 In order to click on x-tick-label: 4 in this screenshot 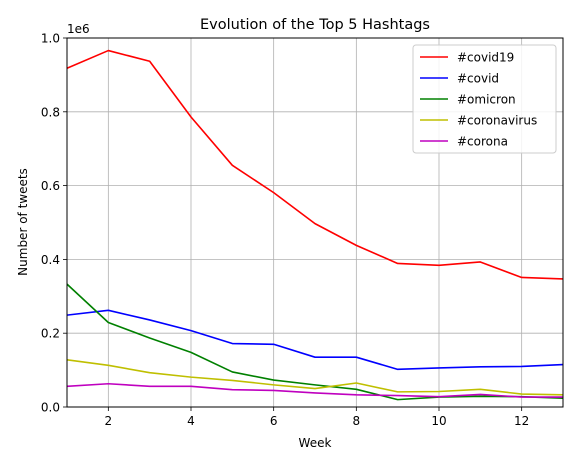, I will do `click(191, 421)`.